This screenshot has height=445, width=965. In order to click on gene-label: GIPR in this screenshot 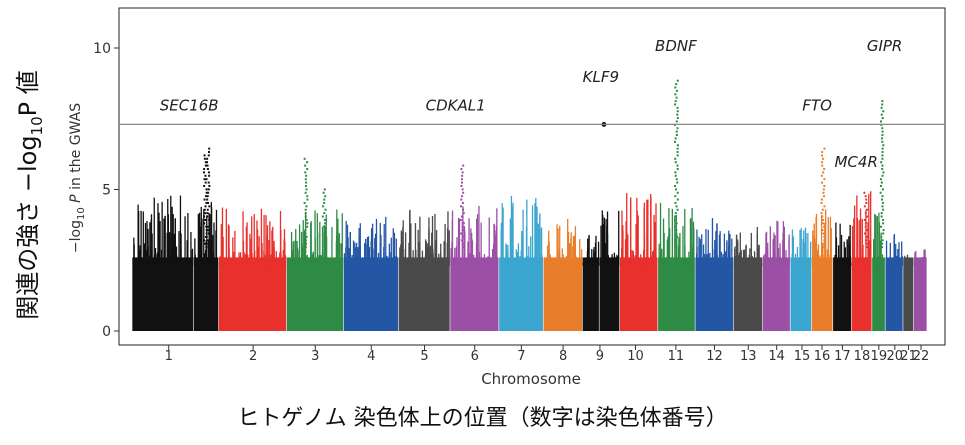, I will do `click(885, 46)`.